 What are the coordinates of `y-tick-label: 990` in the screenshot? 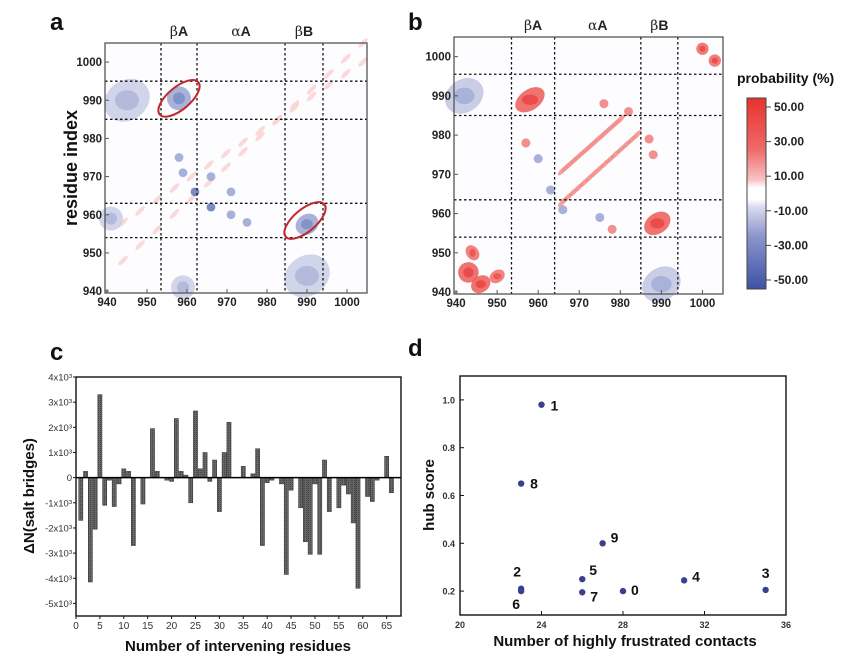 It's located at (441, 97).